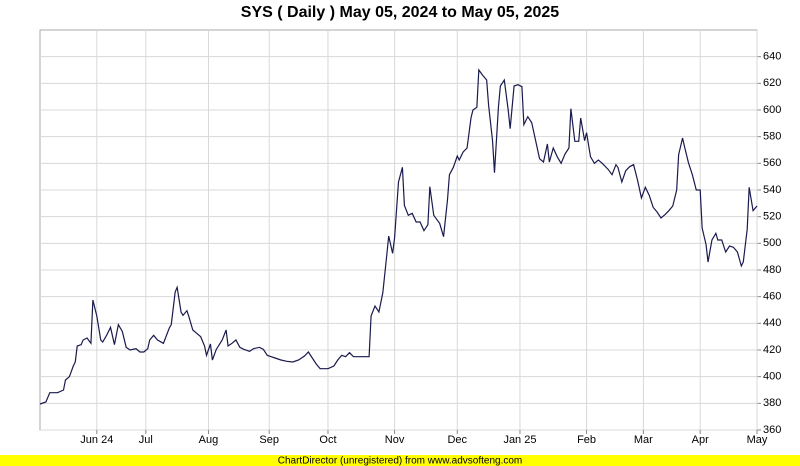 This screenshot has width=800, height=466. I want to click on y-tick-label: 520, so click(772, 217).